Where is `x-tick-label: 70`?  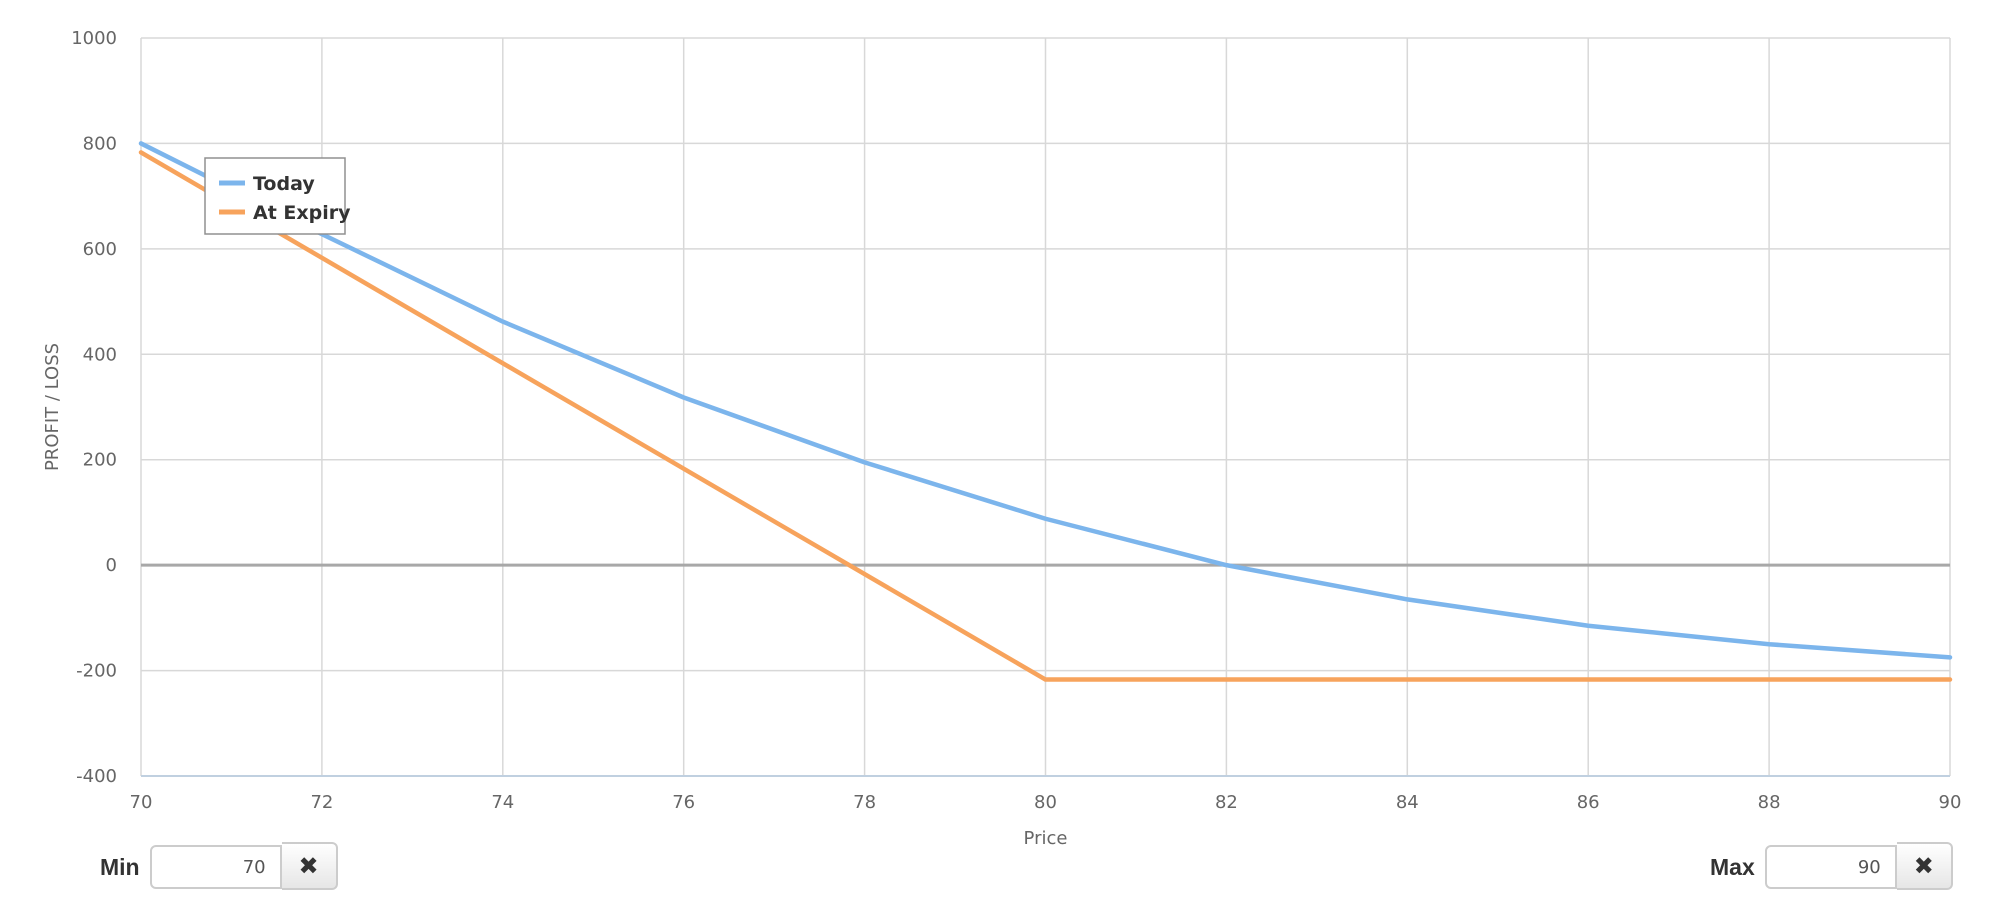
x-tick-label: 70 is located at coordinates (141, 802).